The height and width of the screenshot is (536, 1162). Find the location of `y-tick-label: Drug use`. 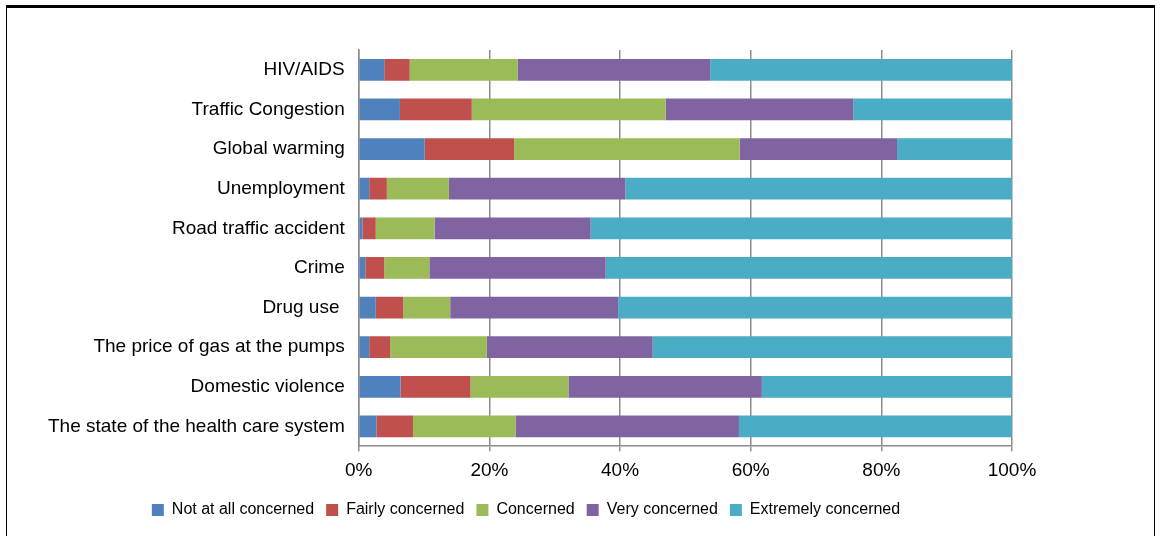

y-tick-label: Drug use is located at coordinates (303, 306).